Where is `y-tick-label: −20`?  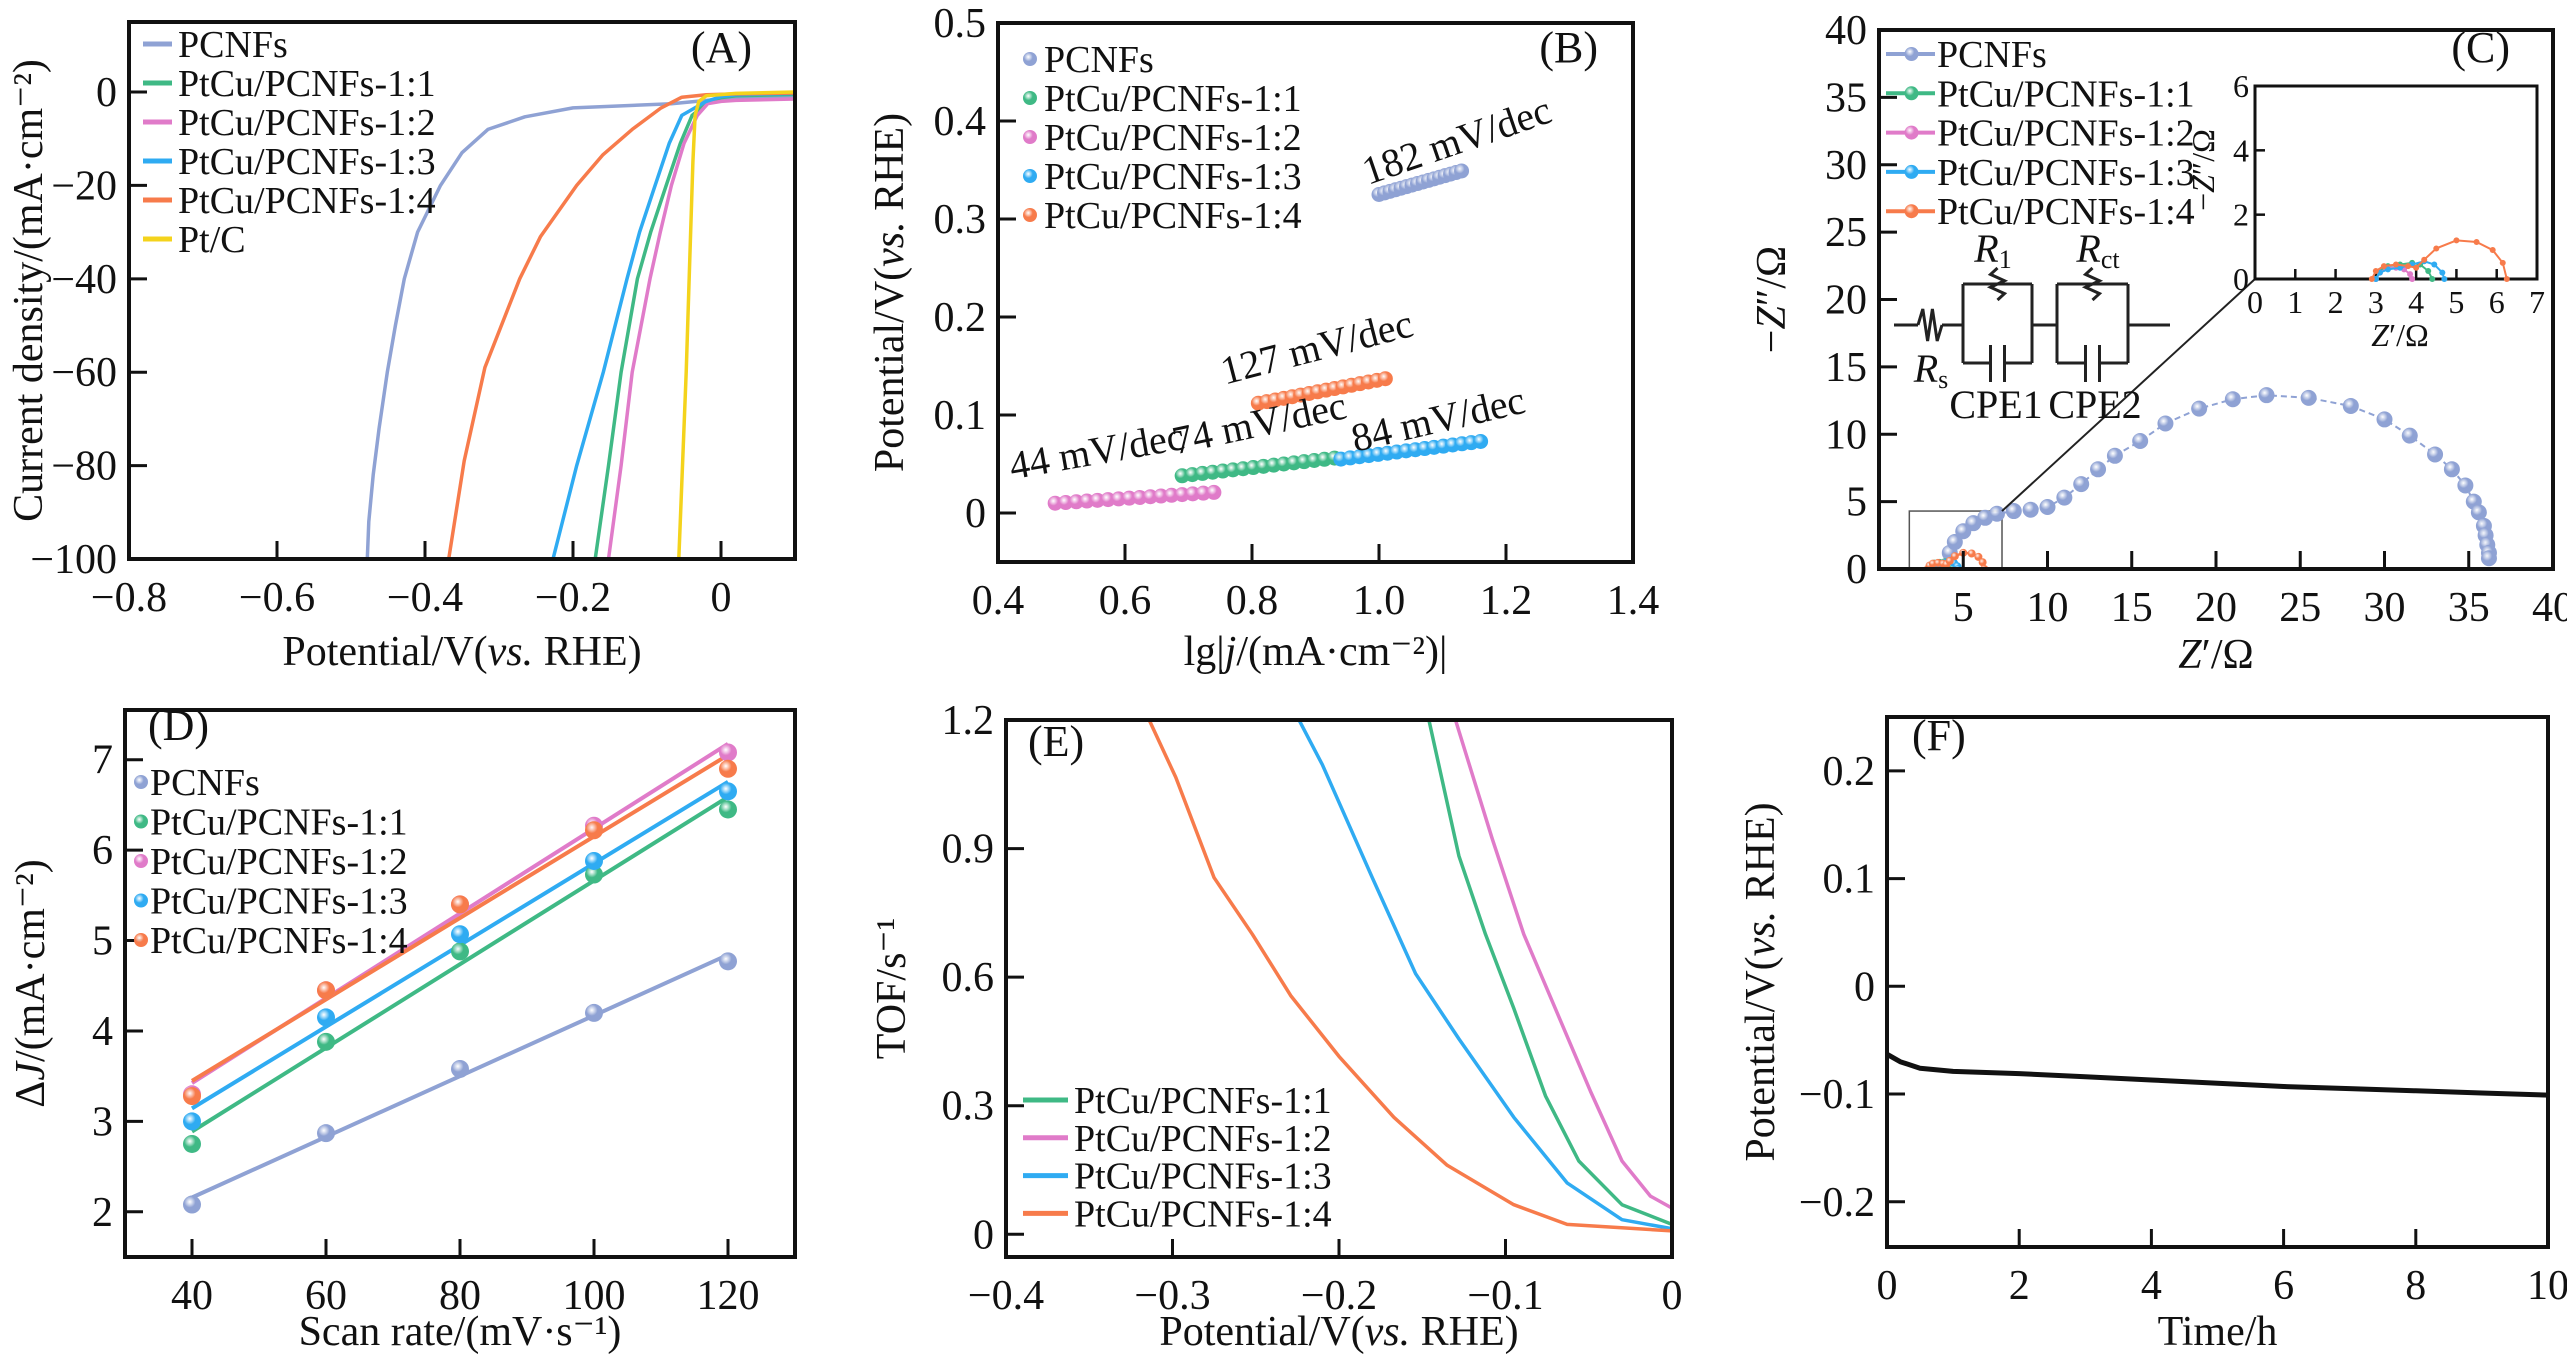 y-tick-label: −20 is located at coordinates (84, 186).